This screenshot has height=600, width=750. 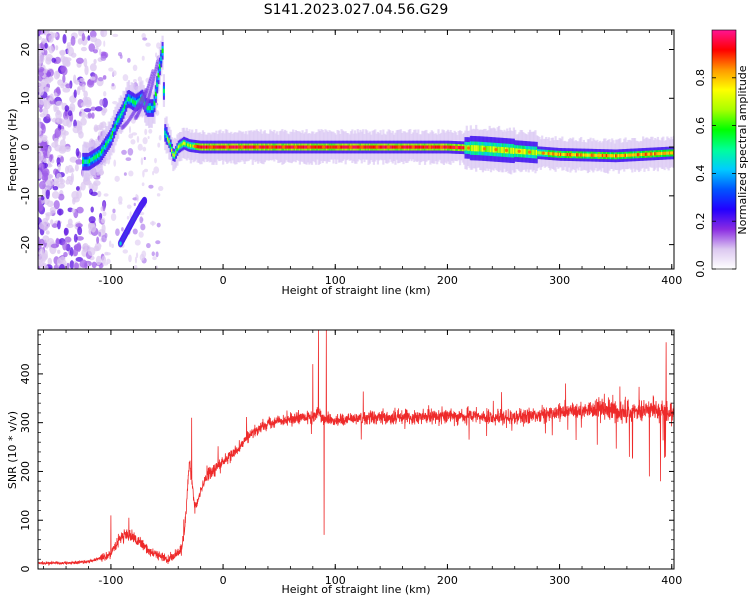 I want to click on snr-x-tick-label: 300, so click(x=559, y=580).